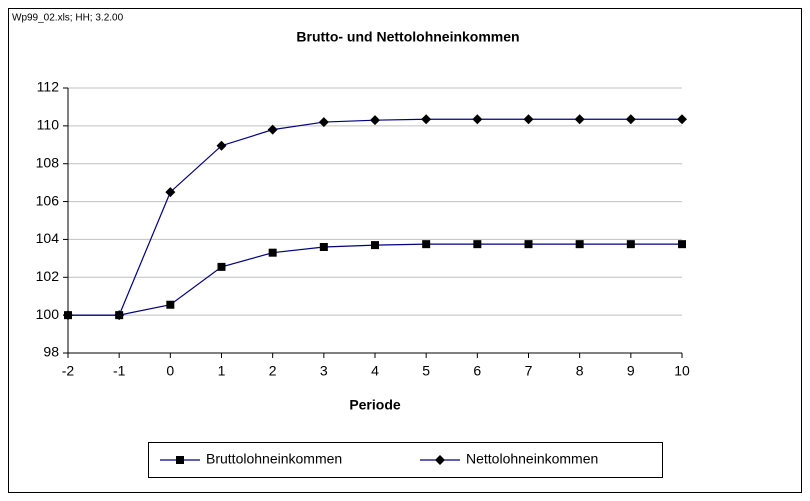 The image size is (810, 501). What do you see at coordinates (375, 371) in the screenshot?
I see `x-tick-label: 4` at bounding box center [375, 371].